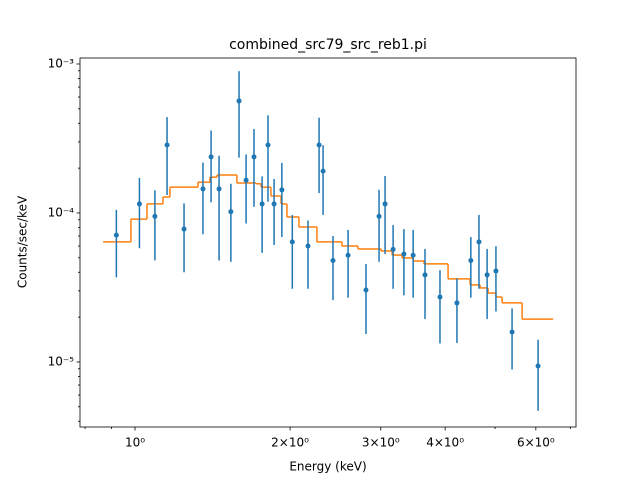 The image size is (640, 480). I want to click on x-tick-label: 6×10⁰, so click(536, 443).